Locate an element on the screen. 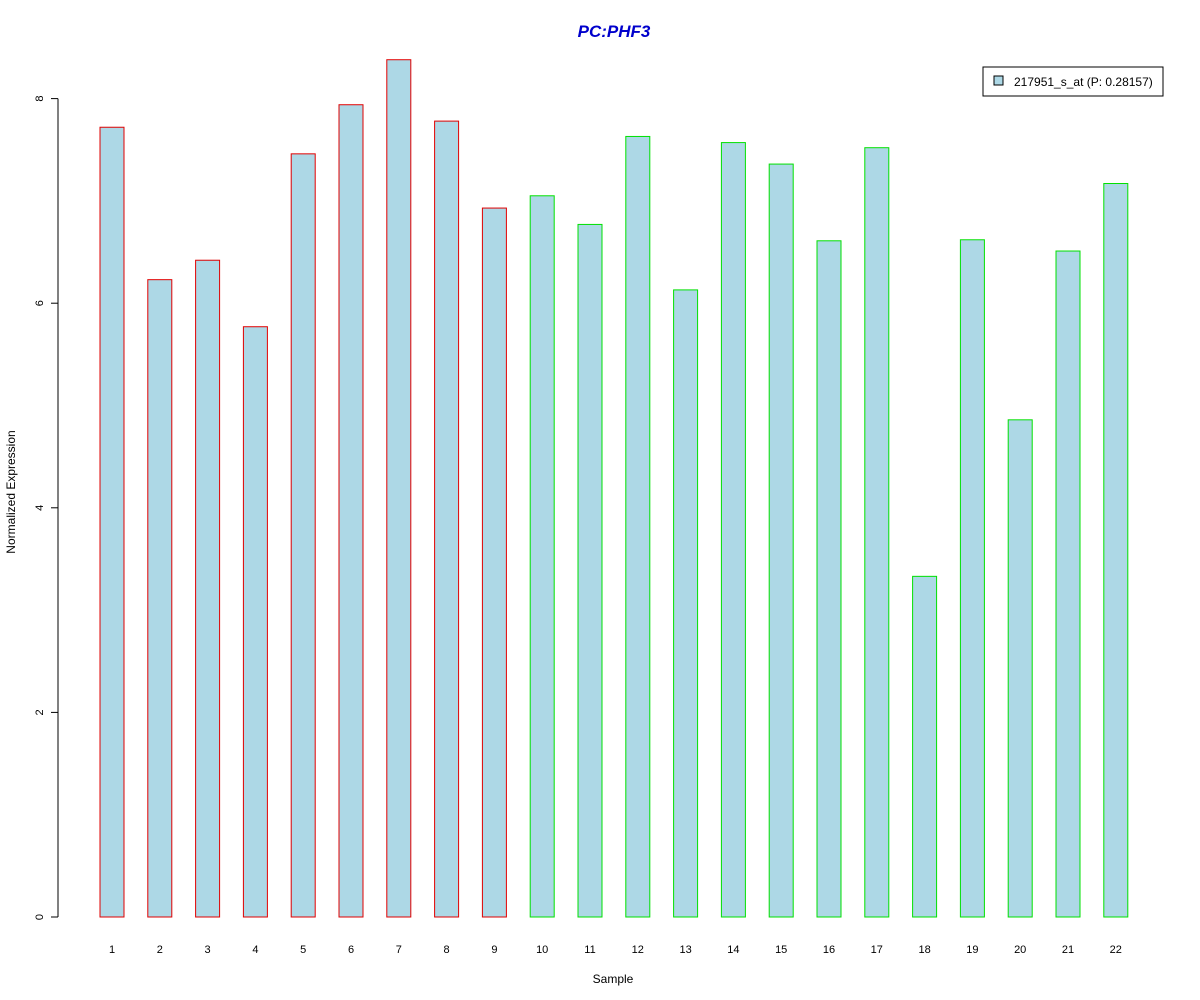 Image resolution: width=1200 pixels, height=1000 pixels. legend: 217951_s_at (P: 0.28157) is located at coordinates (1073, 81).